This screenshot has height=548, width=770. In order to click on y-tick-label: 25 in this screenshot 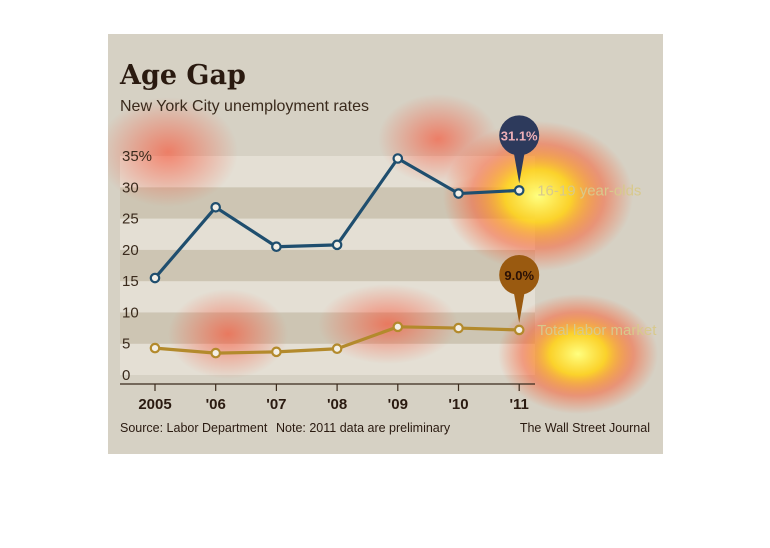, I will do `click(130, 219)`.